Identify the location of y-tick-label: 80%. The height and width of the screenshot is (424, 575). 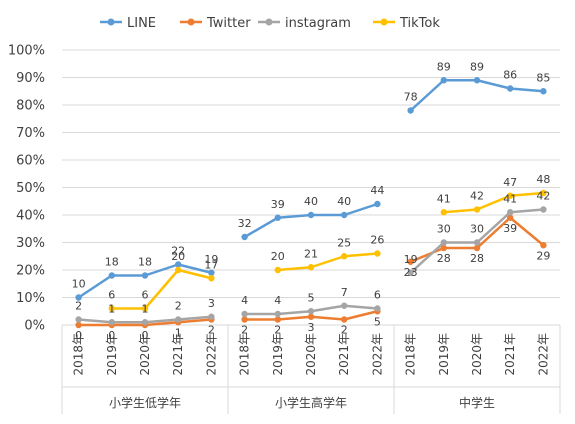
(30, 106).